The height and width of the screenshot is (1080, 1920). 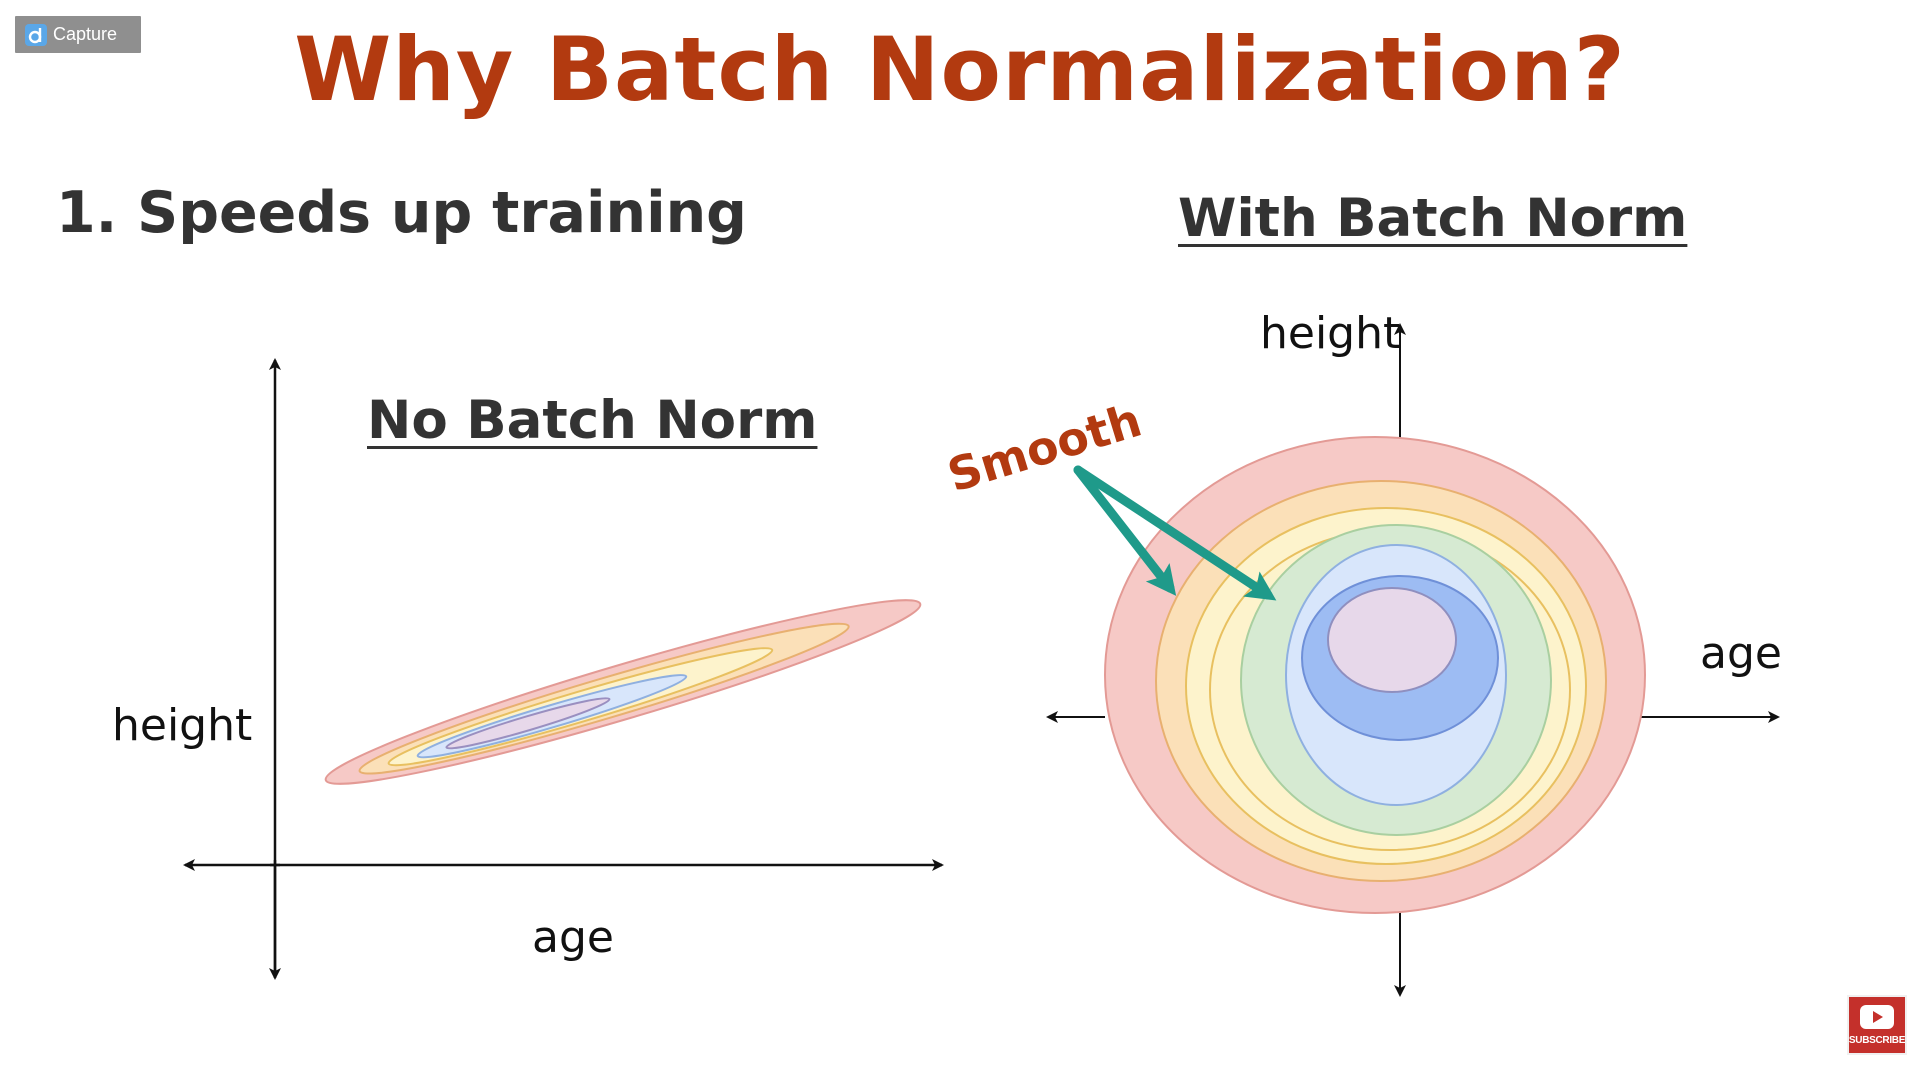 What do you see at coordinates (592, 420) in the screenshot?
I see `heading-no-batch-norm: No Batch Norm` at bounding box center [592, 420].